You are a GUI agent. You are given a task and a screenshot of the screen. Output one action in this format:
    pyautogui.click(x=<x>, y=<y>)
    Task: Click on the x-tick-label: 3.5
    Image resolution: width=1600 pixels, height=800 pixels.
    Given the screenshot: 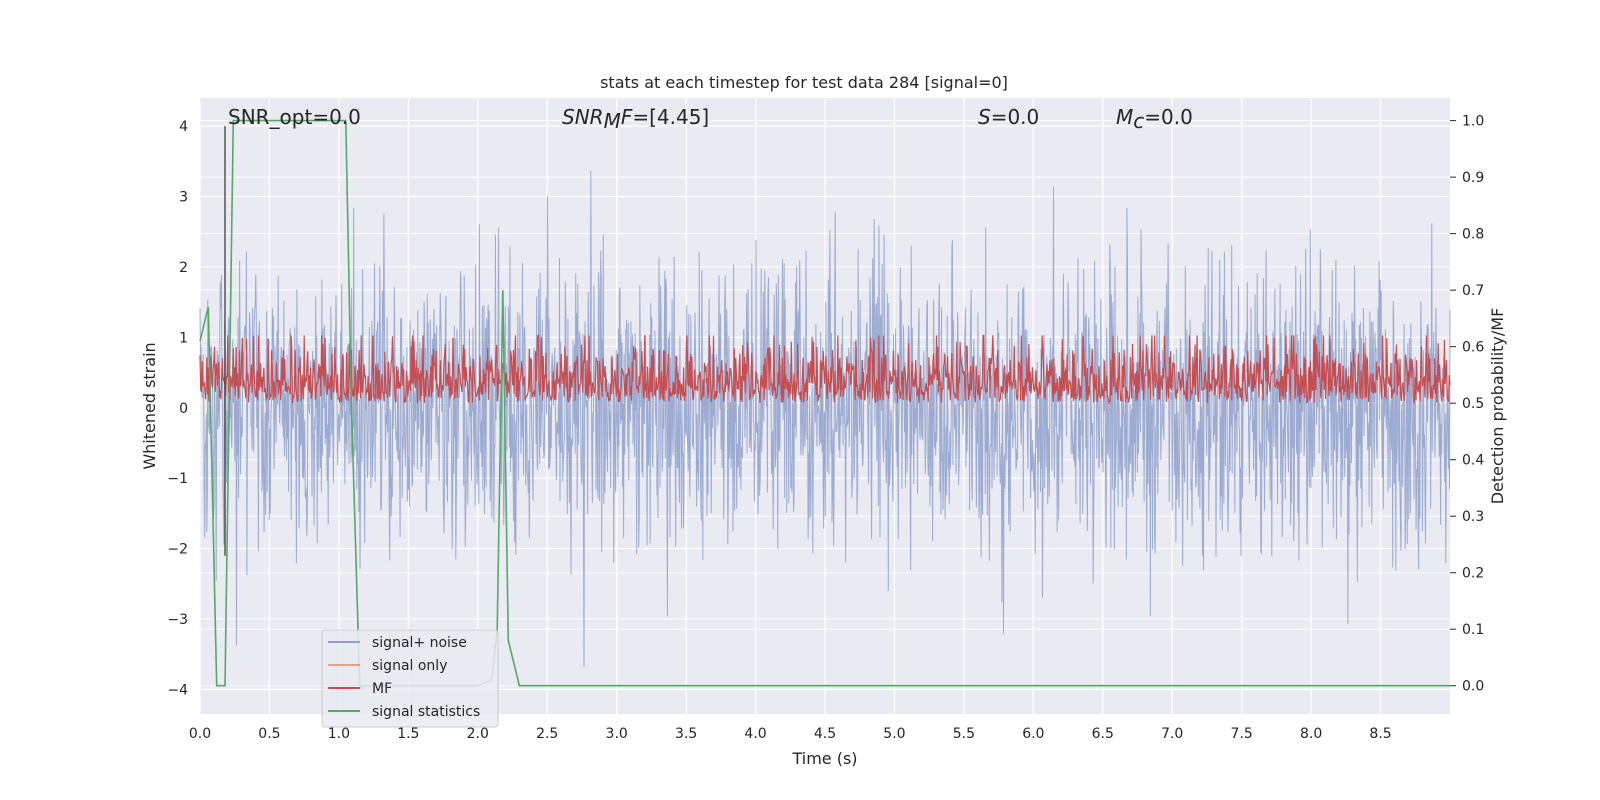 What is the action you would take?
    pyautogui.click(x=686, y=734)
    